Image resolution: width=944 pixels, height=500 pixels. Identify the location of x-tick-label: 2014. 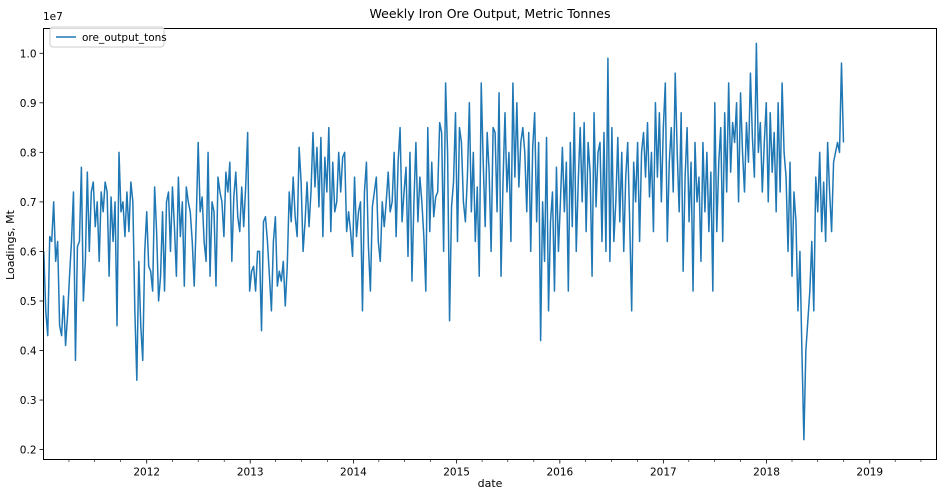
(353, 473).